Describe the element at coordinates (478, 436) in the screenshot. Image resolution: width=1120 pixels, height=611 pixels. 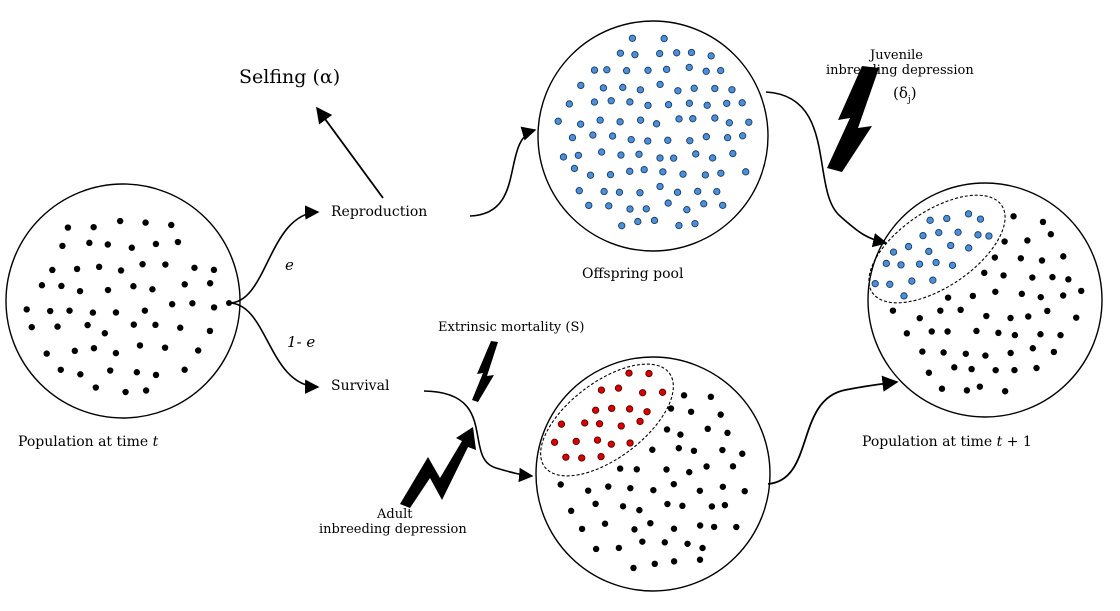
I see `arrow-survival-to-adults` at that location.